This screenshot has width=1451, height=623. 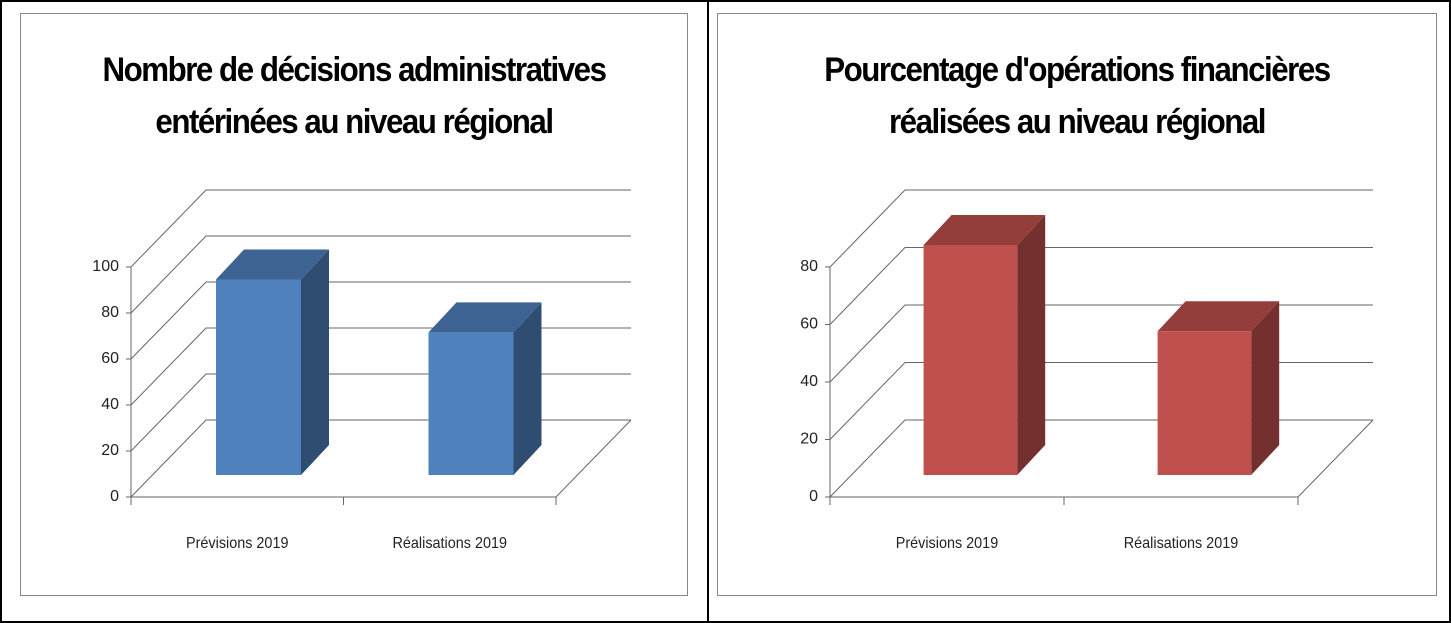 I want to click on y-tick-label: 100, so click(x=105, y=266).